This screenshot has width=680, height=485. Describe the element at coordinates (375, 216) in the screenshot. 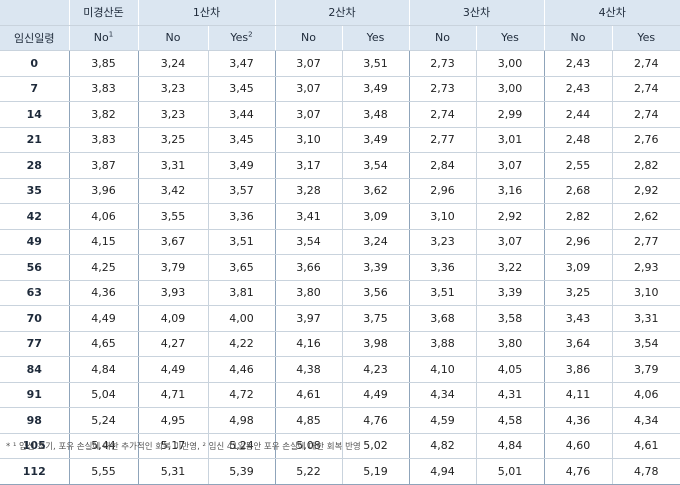

I see `parity2-yes-cell: 3,09` at that location.